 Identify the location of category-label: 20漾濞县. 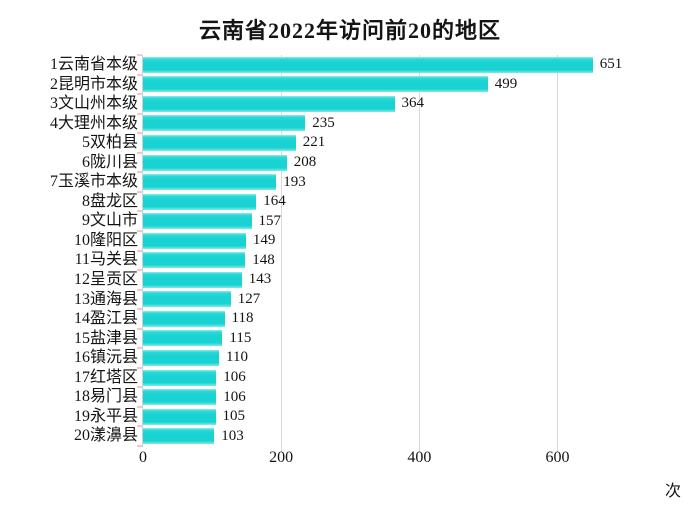
(105, 436).